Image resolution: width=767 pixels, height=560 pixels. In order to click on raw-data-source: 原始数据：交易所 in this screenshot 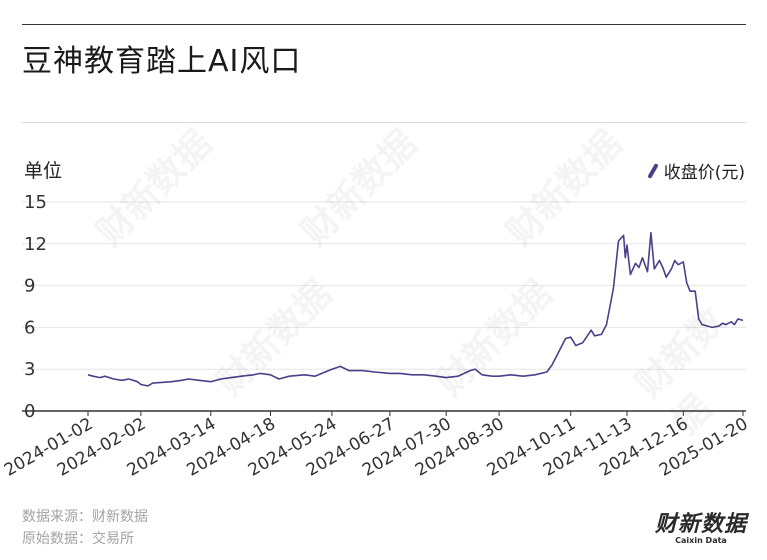, I will do `click(78, 539)`.